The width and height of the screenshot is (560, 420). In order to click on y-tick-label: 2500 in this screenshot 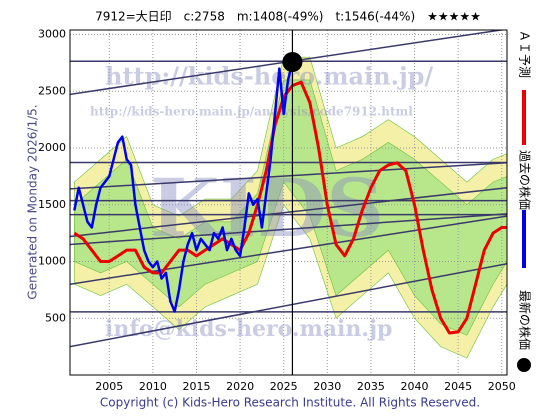, I will do `click(52, 90)`.